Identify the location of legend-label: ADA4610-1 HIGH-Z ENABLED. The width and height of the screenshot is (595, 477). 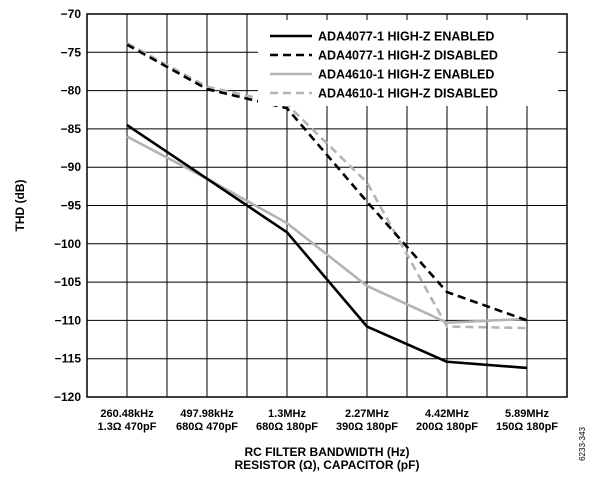
(406, 75).